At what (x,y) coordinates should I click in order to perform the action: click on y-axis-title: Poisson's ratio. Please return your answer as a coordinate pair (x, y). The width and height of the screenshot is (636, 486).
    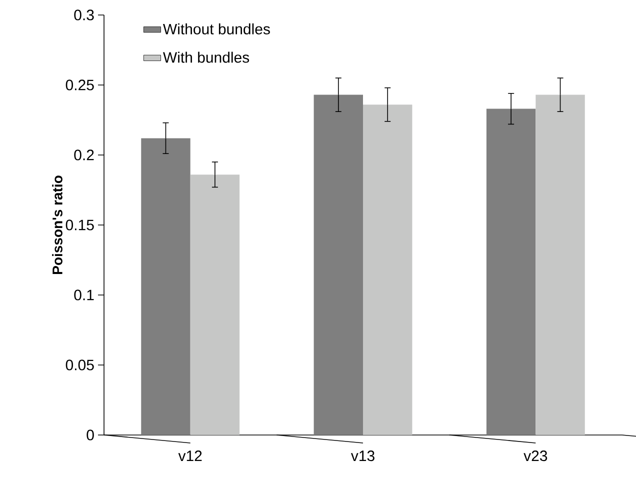
    Looking at the image, I should click on (57, 225).